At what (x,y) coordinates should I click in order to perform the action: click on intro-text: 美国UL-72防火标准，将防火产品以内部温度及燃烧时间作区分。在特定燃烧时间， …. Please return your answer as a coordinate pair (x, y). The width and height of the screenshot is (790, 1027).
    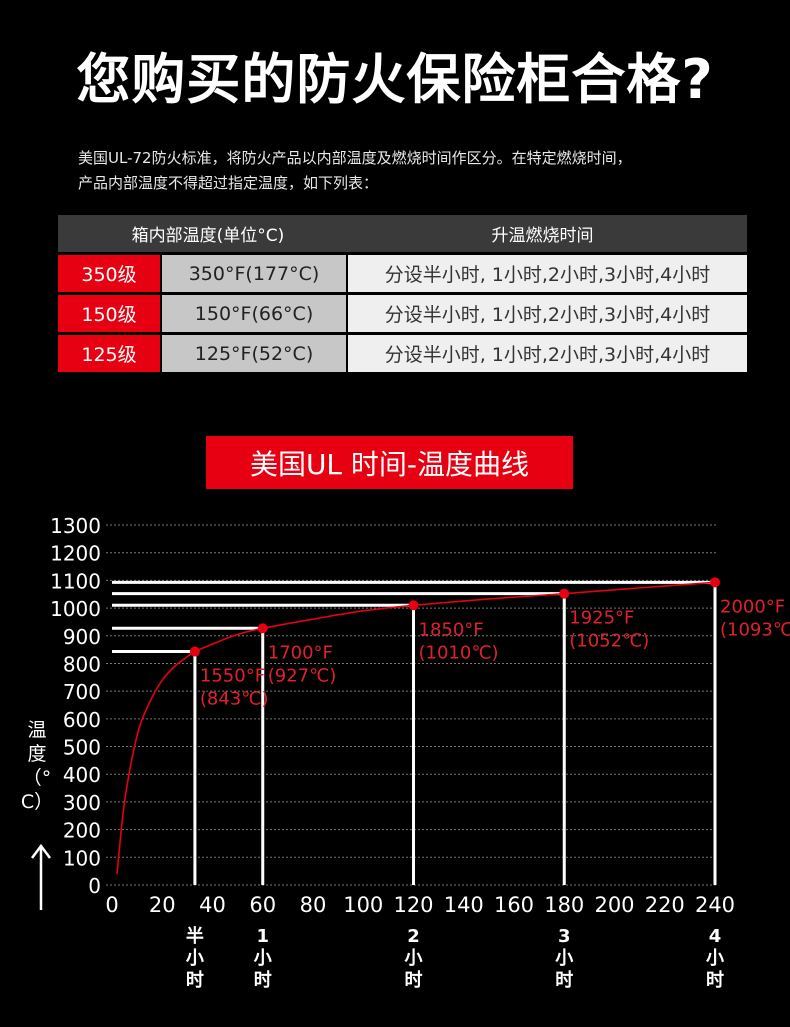
    Looking at the image, I should click on (413, 171).